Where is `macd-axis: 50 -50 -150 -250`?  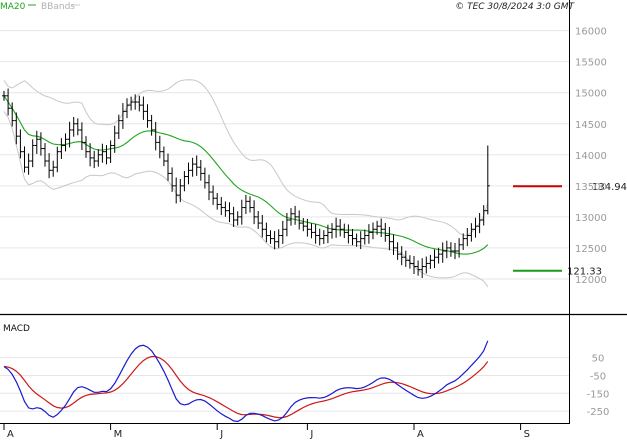 macd-axis: 50 -50 -150 -250 is located at coordinates (598, 386).